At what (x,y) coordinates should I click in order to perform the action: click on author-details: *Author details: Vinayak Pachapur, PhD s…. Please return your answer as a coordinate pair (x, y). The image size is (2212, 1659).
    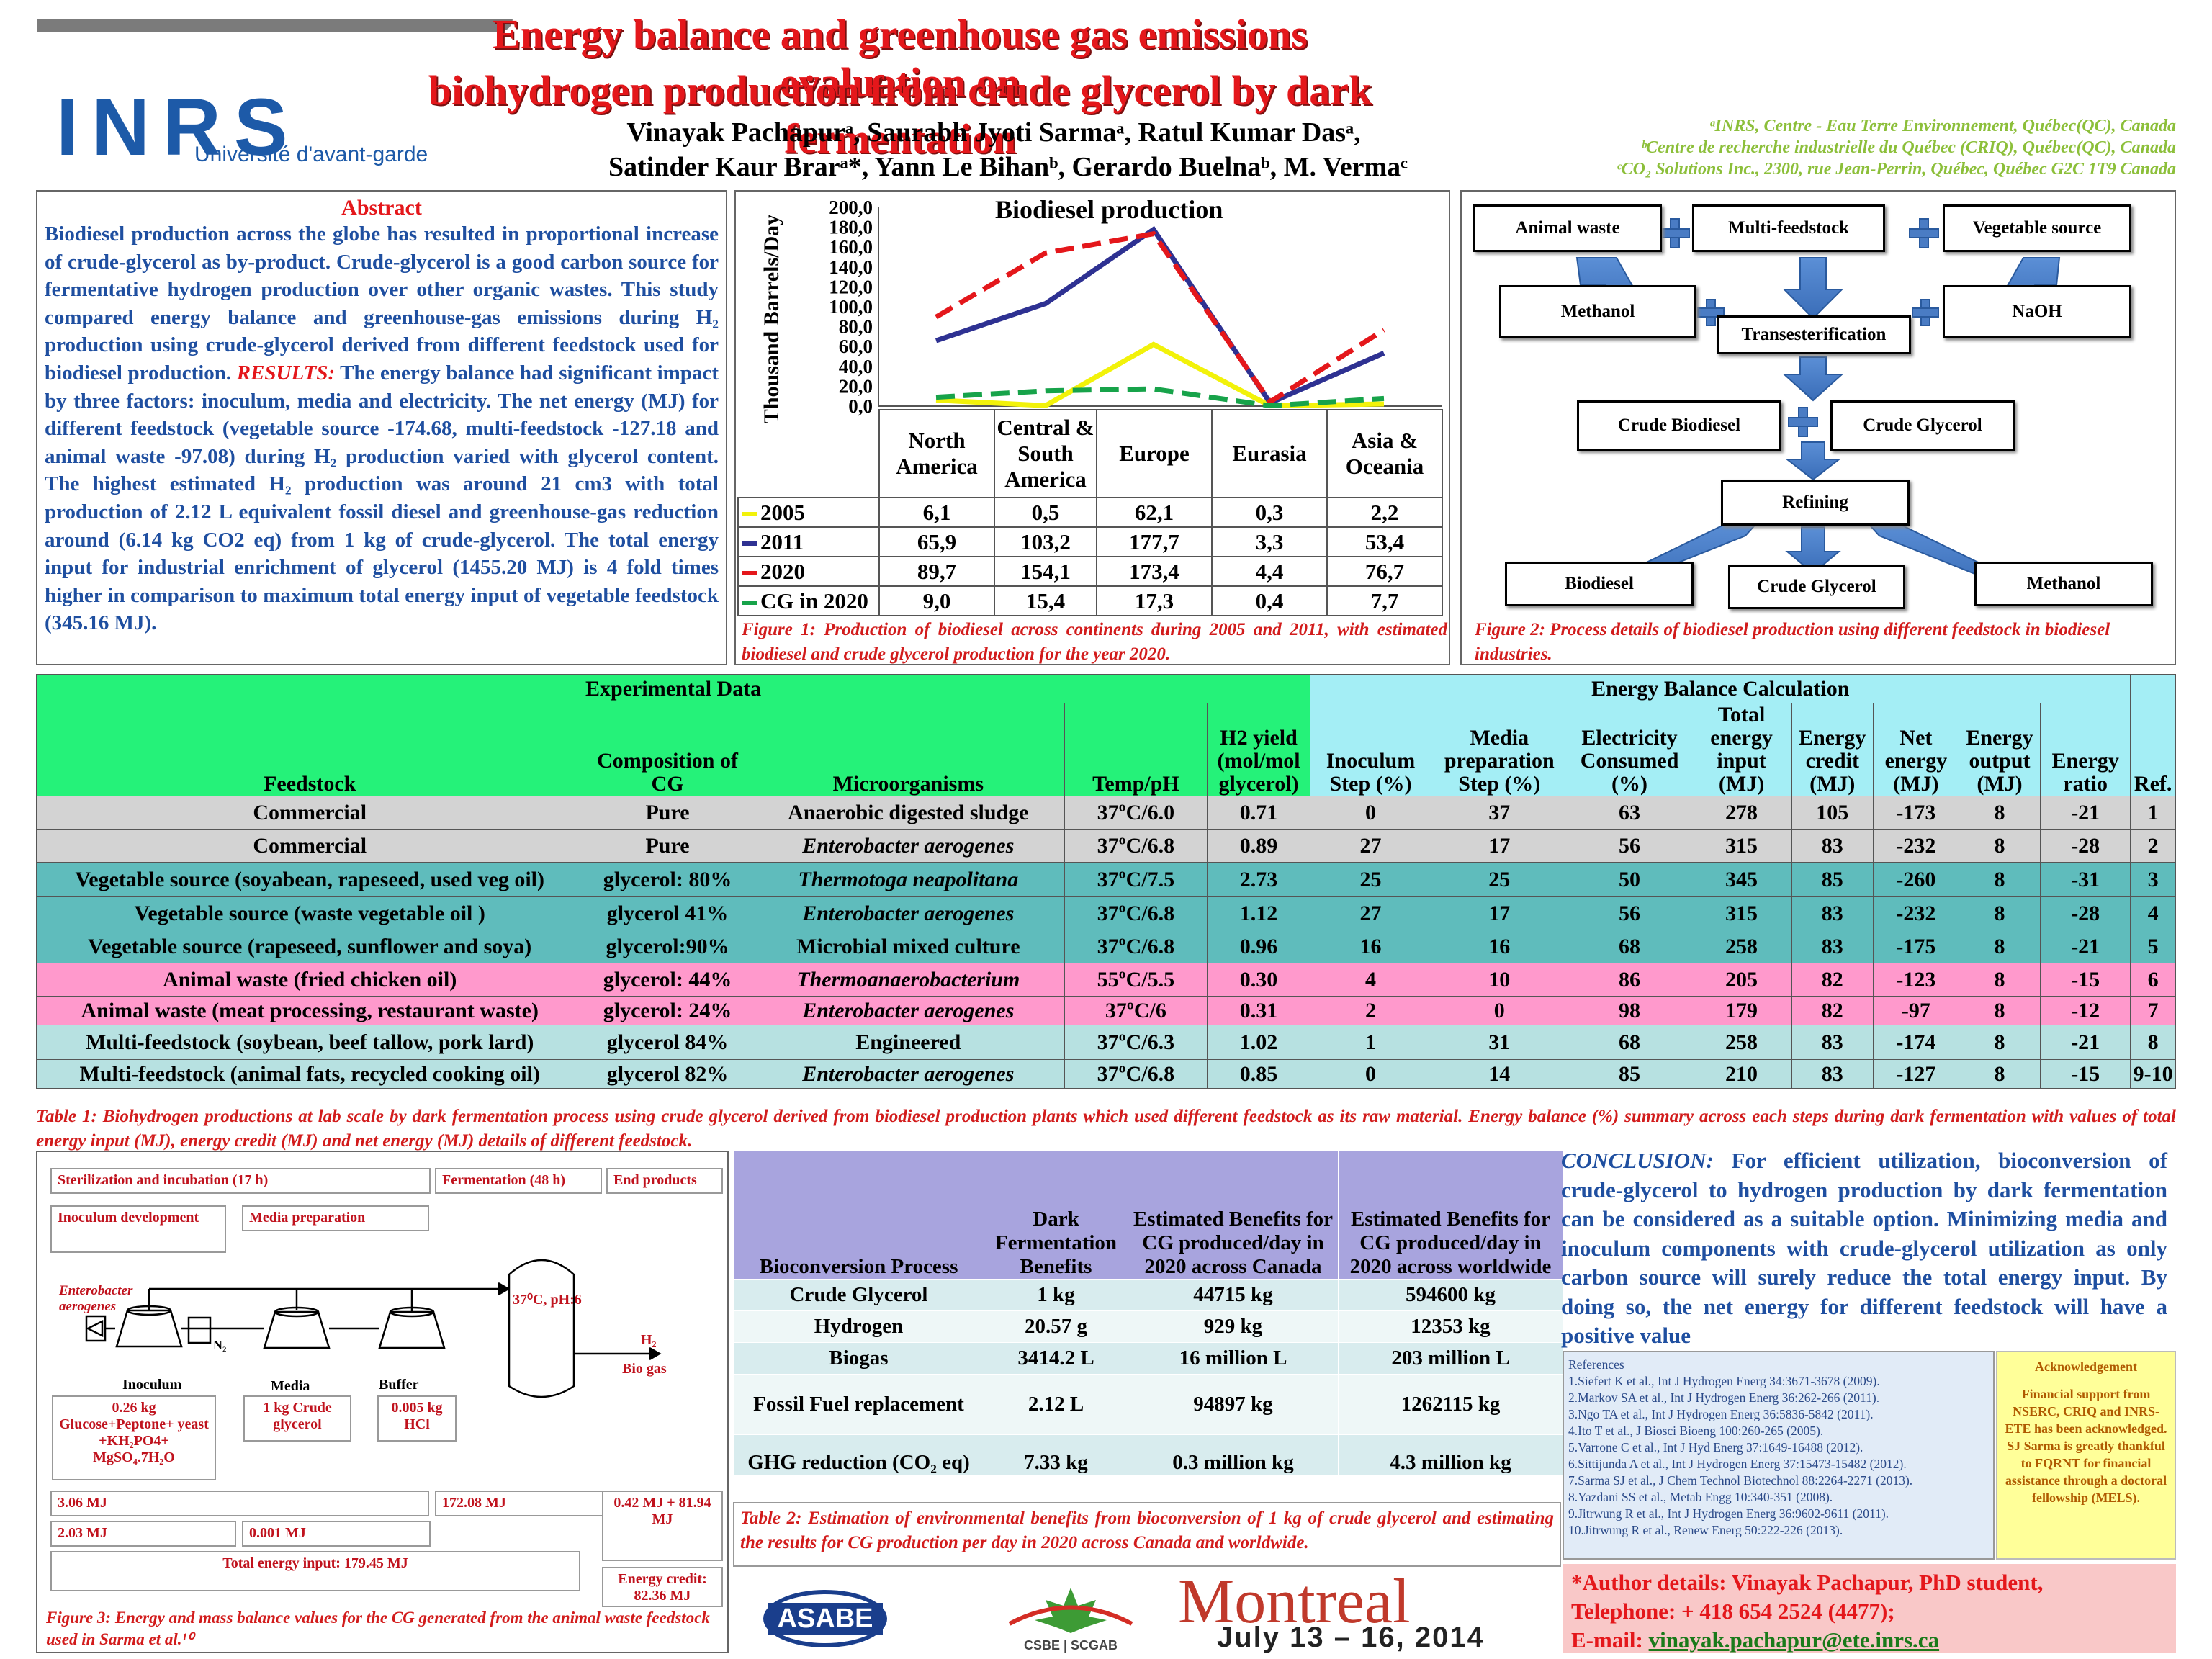
    Looking at the image, I should click on (1869, 1609).